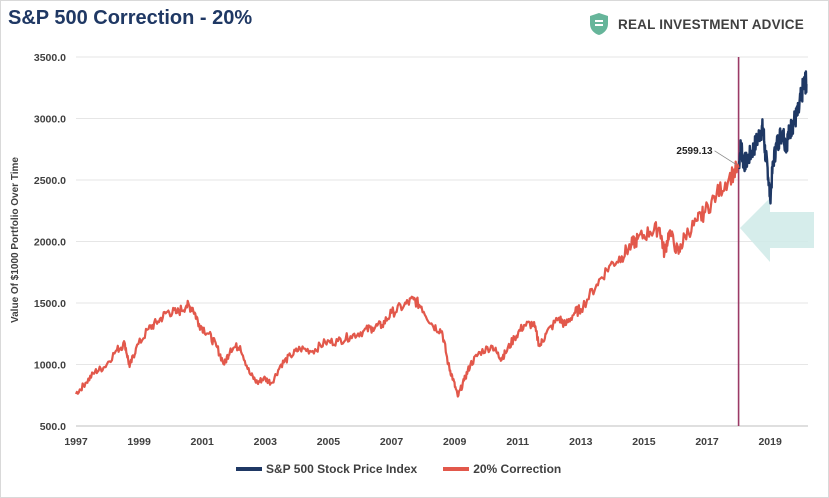 This screenshot has width=829, height=498. I want to click on x-tick-label: 2003, so click(266, 442).